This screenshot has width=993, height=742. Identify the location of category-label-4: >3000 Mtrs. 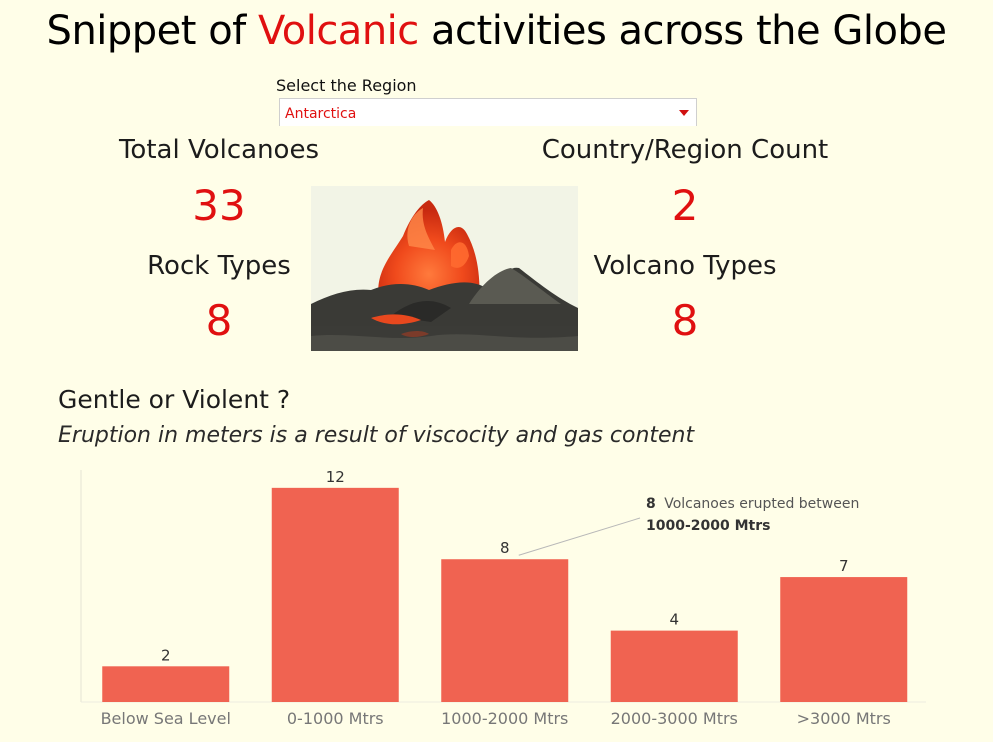
(844, 718).